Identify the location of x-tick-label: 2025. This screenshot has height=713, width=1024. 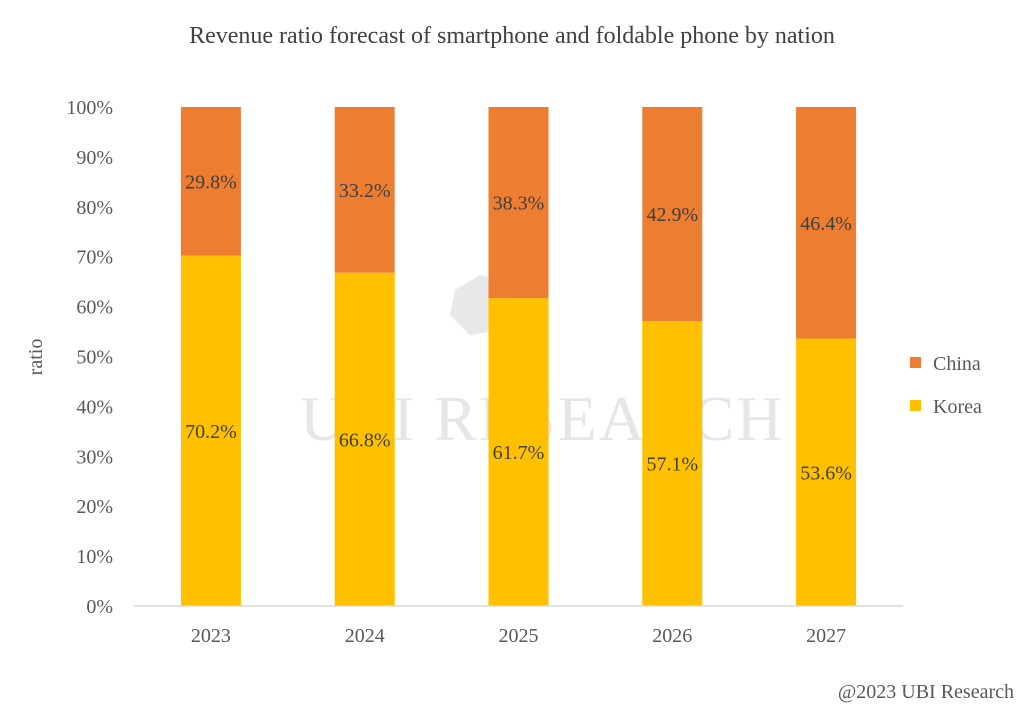
(519, 636).